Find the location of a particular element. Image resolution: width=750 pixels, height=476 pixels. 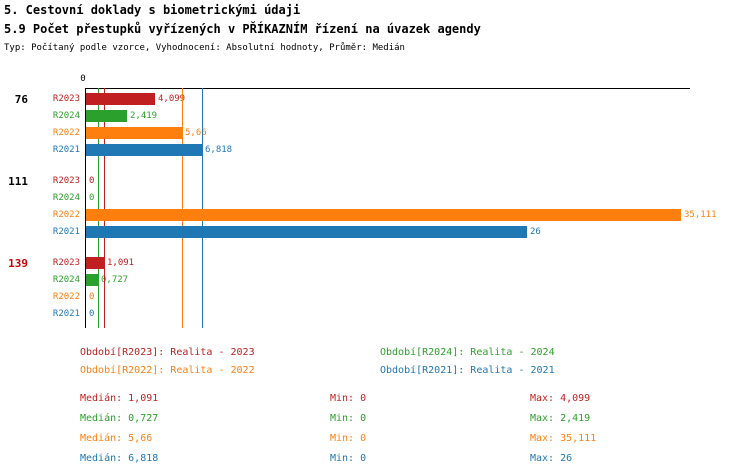

value-label: 6,818 is located at coordinates (219, 150).